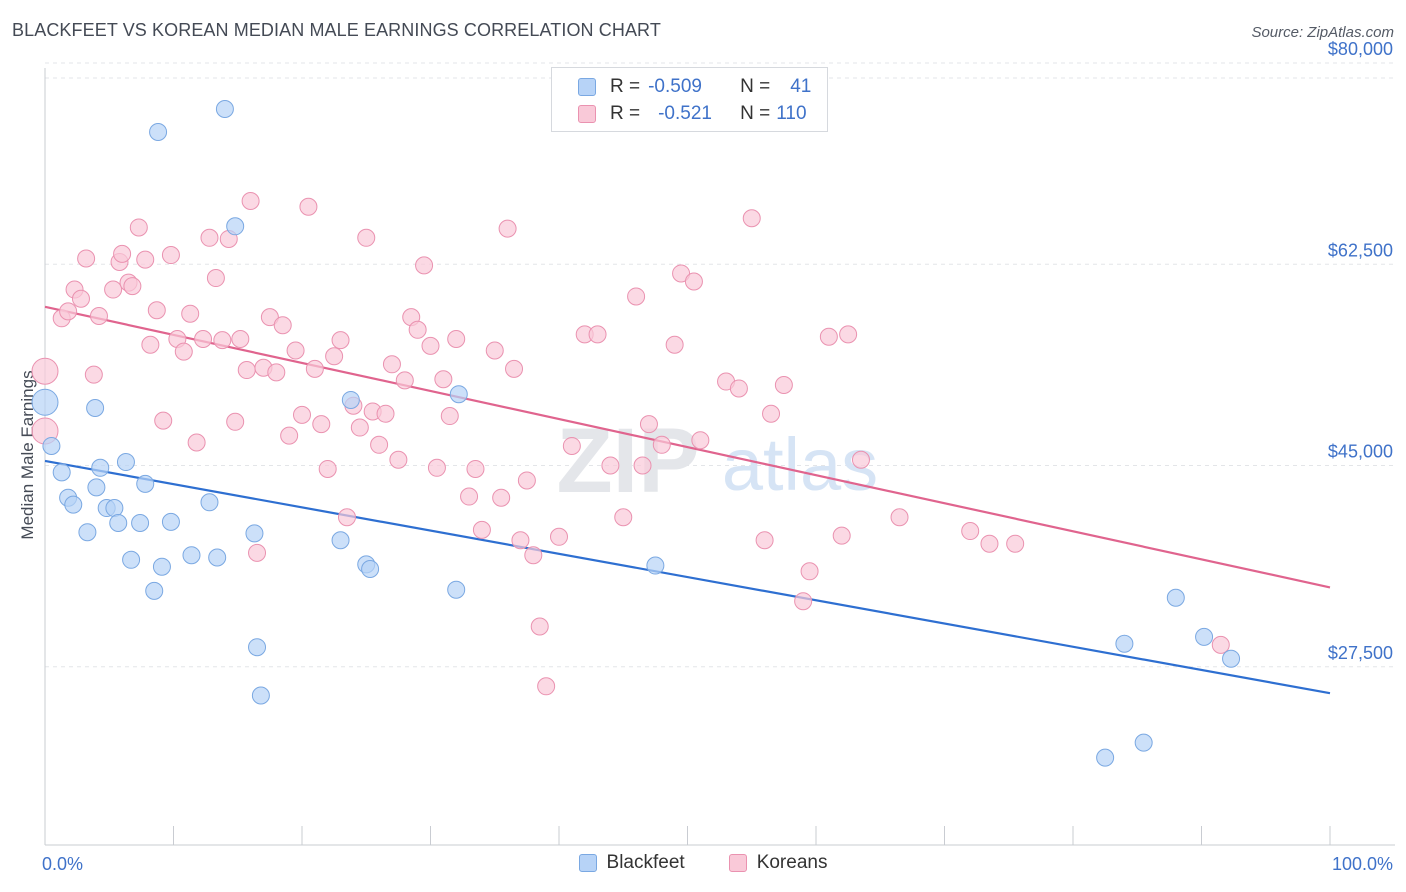 This screenshot has width=1406, height=892. I want to click on blackfeet-legend-label: Blackfeet, so click(645, 862).